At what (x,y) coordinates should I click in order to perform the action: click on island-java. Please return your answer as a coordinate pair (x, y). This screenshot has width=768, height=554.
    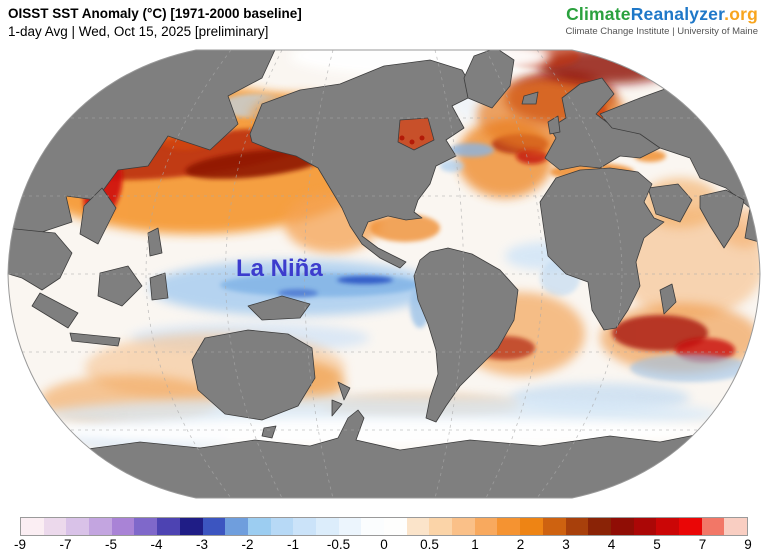
    Looking at the image, I should click on (95, 339).